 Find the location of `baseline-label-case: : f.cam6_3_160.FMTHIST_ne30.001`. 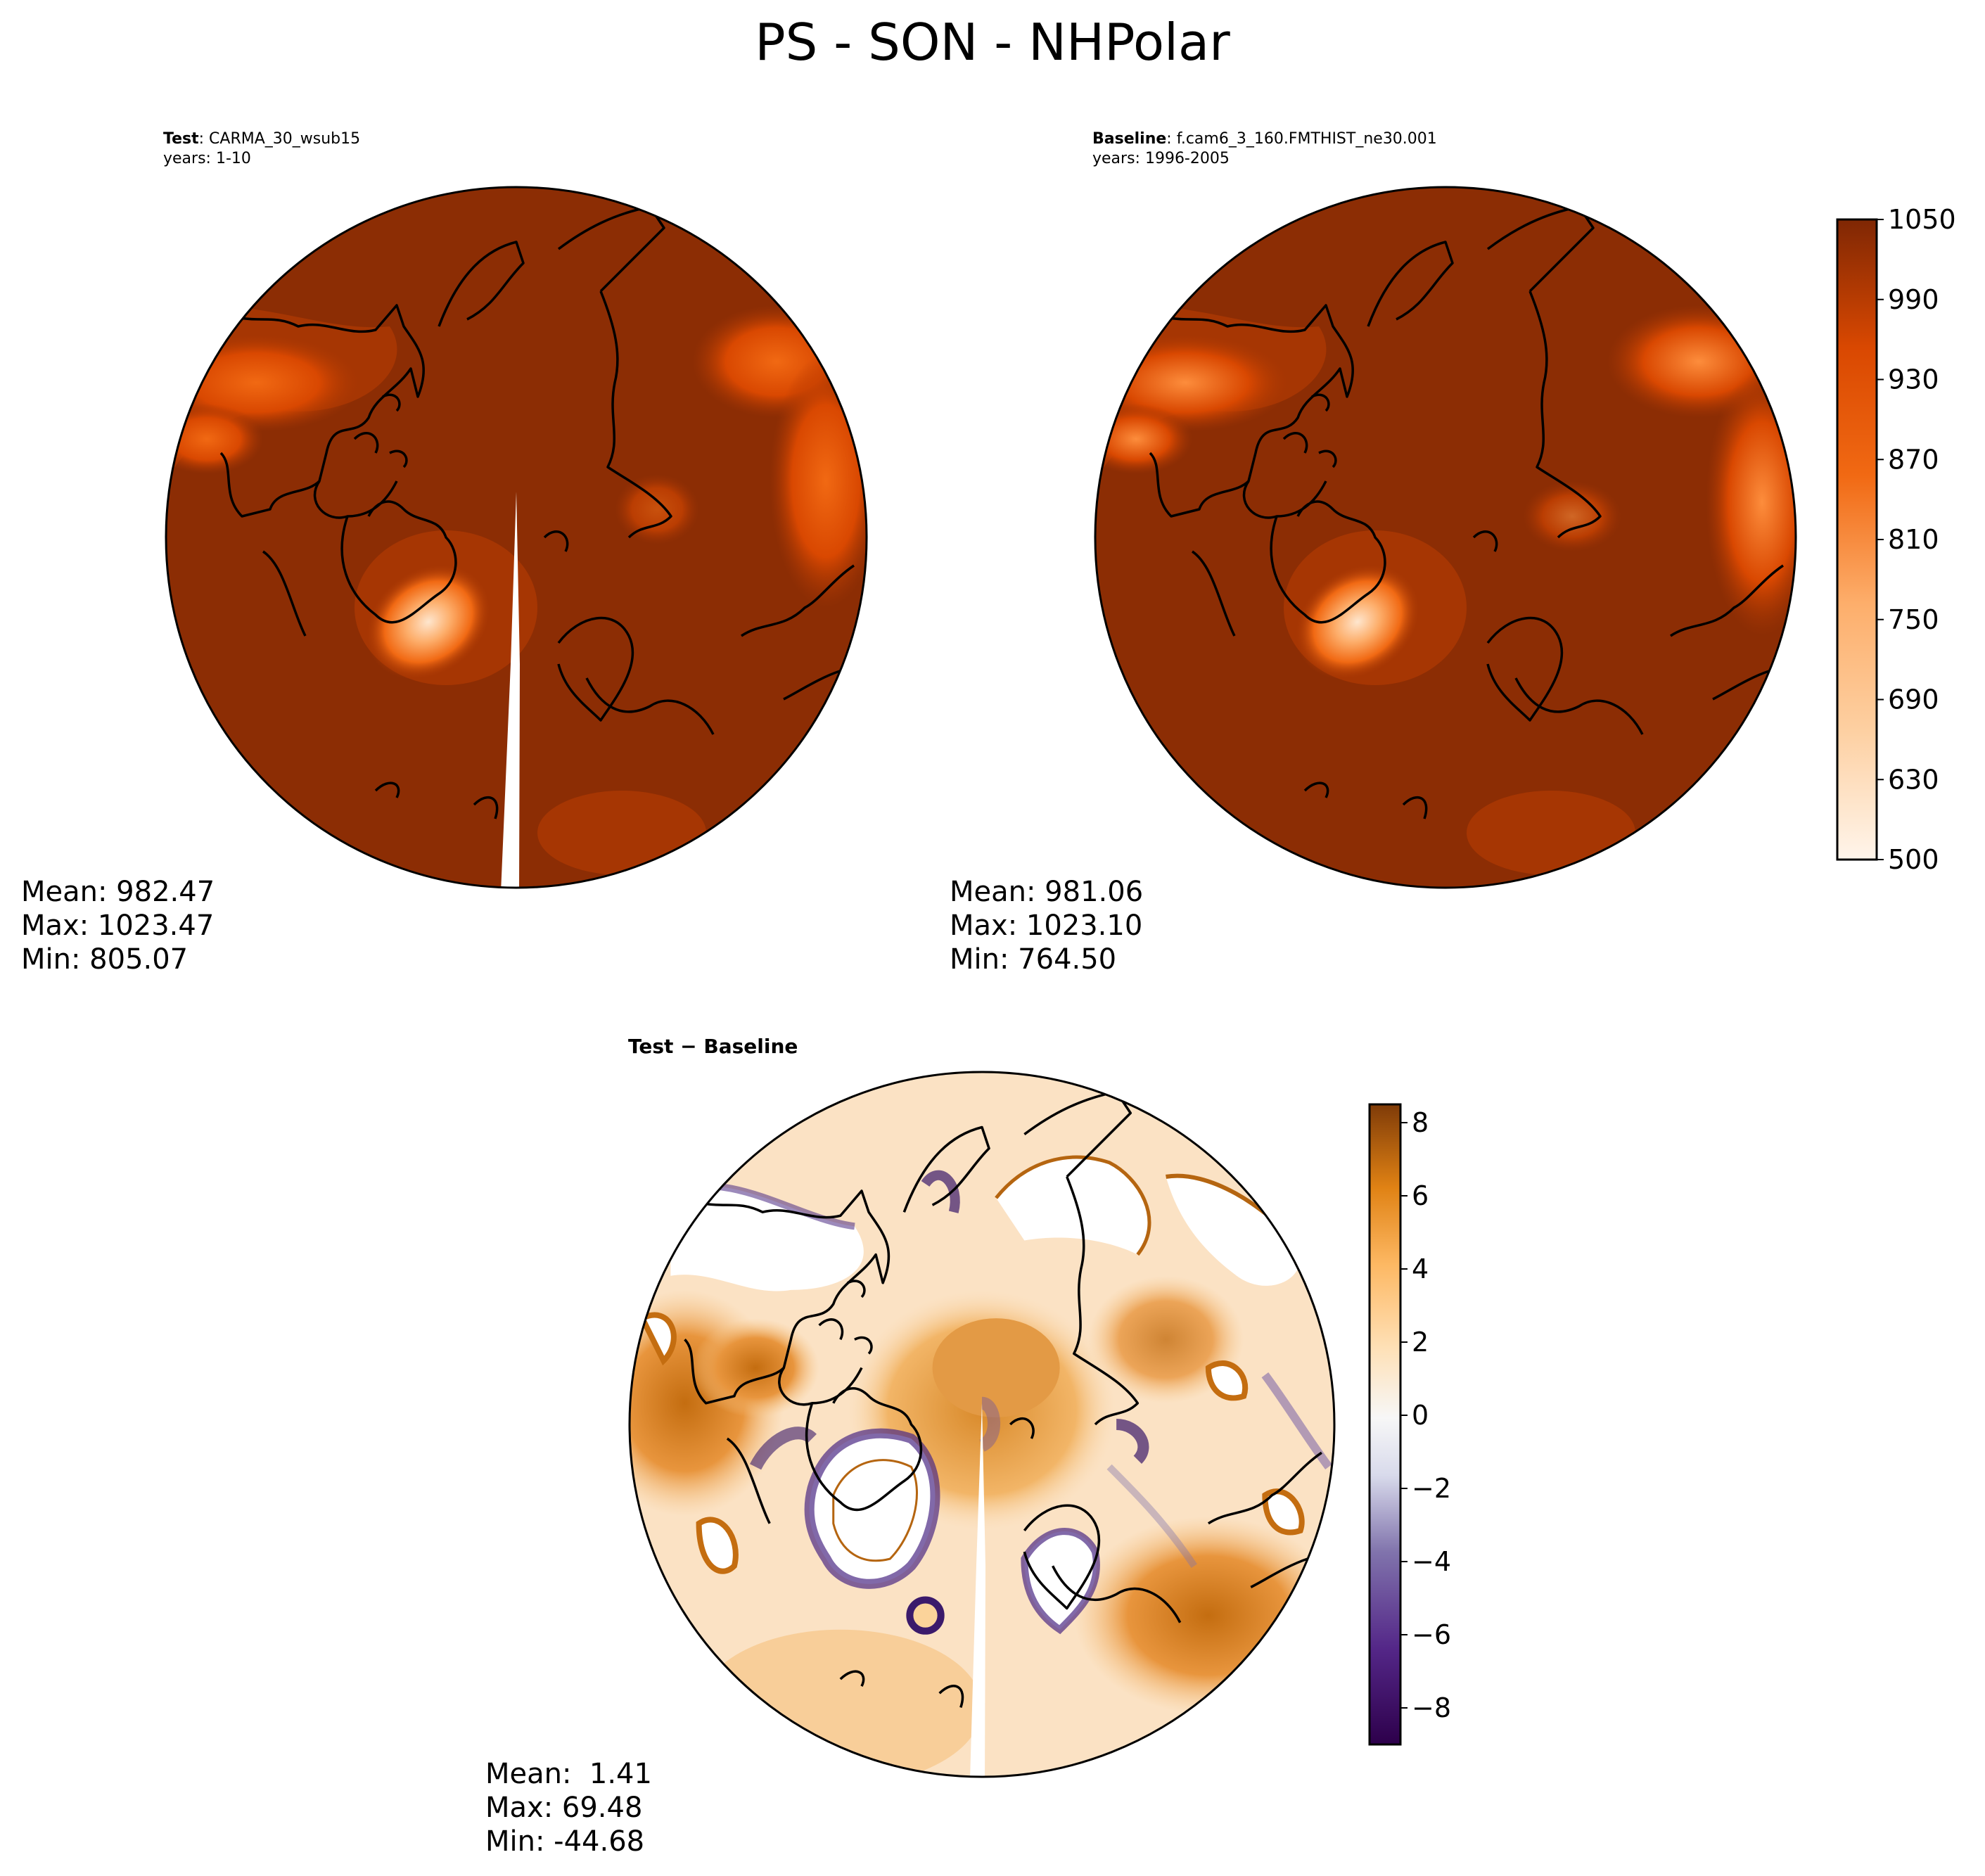

baseline-label-case: : f.cam6_3_160.FMTHIST_ne30.001 is located at coordinates (1301, 139).